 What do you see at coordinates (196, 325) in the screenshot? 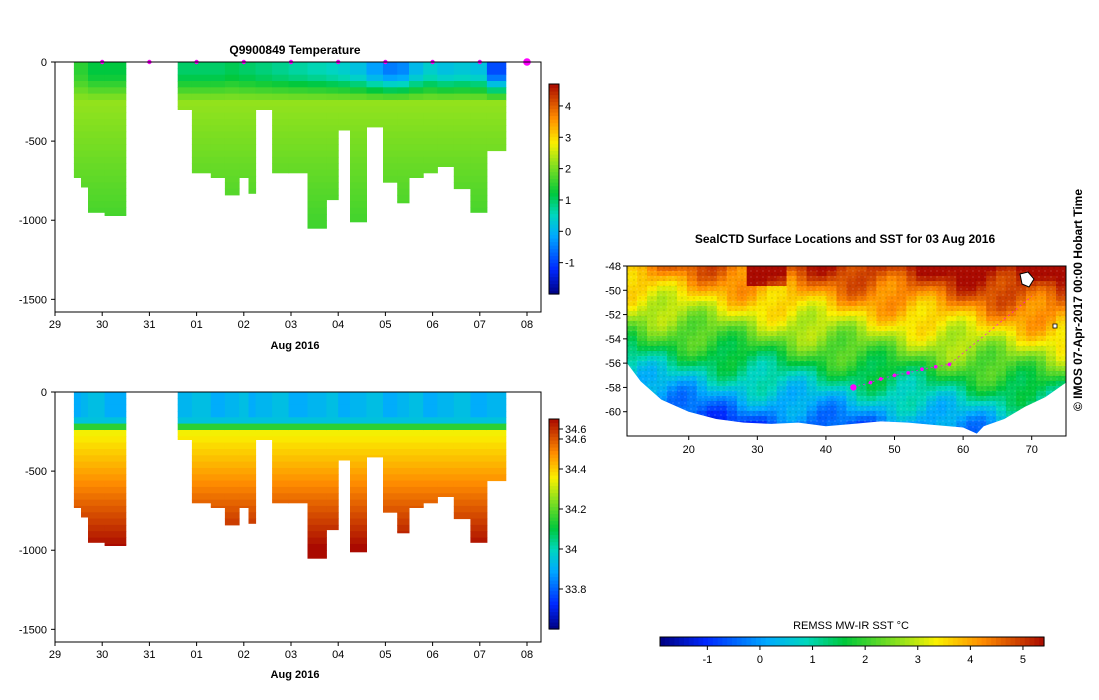
I see `x-tick-label: 01` at bounding box center [196, 325].